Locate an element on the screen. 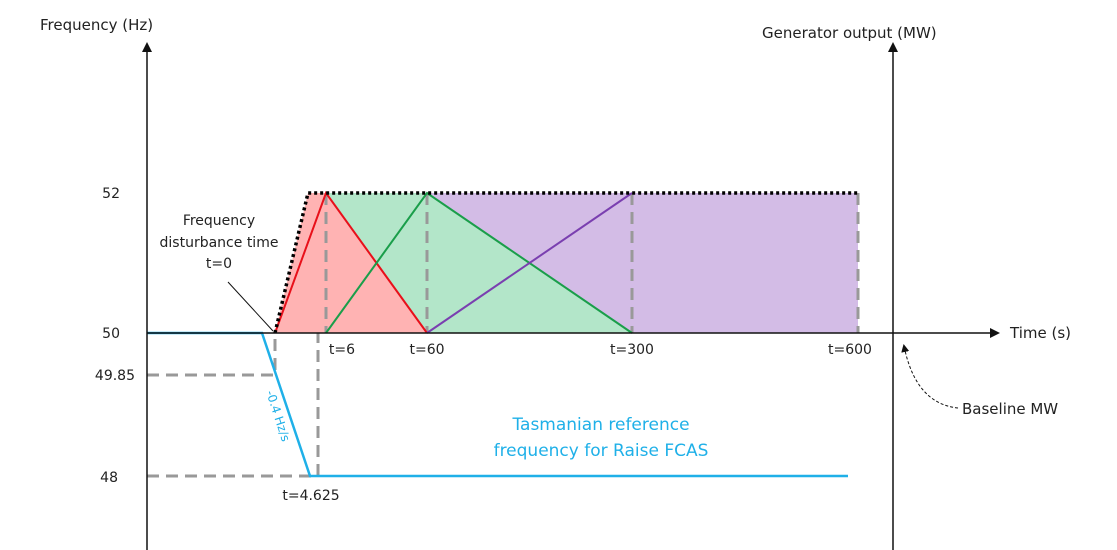 Image resolution: width=1117 pixels, height=550 pixels. green-line is located at coordinates (479, 262).